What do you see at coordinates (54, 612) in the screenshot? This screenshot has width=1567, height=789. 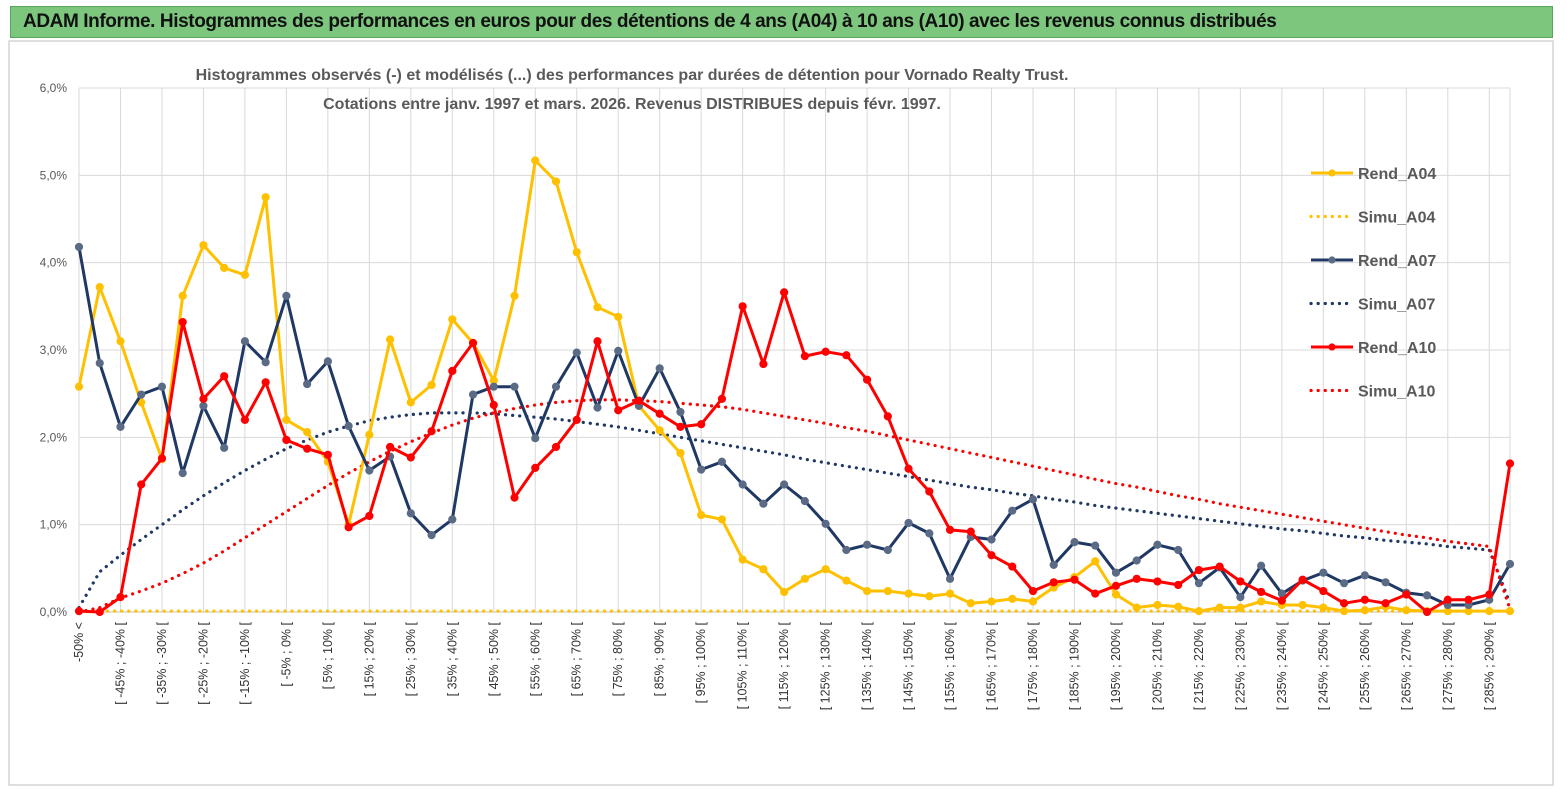 I see `y-tick-label: 0,0%` at bounding box center [54, 612].